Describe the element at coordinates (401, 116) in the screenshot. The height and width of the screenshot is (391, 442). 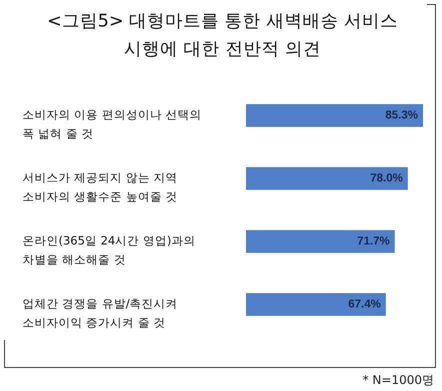
I see `data-label: 85.3%` at that location.